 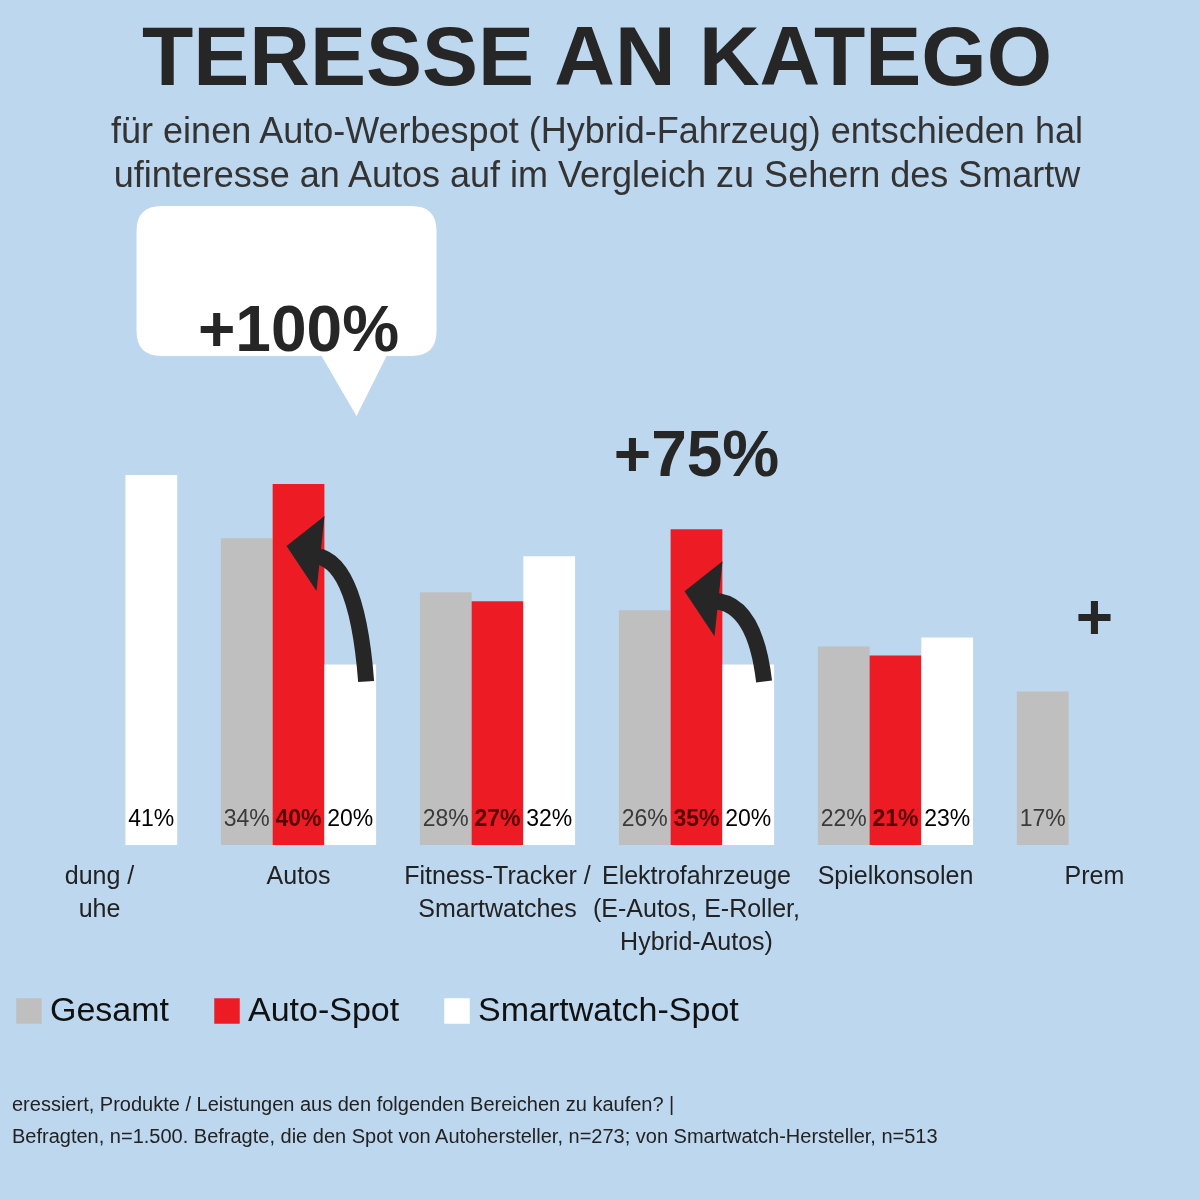 What do you see at coordinates (445, 818) in the screenshot?
I see `data-label: 28%` at bounding box center [445, 818].